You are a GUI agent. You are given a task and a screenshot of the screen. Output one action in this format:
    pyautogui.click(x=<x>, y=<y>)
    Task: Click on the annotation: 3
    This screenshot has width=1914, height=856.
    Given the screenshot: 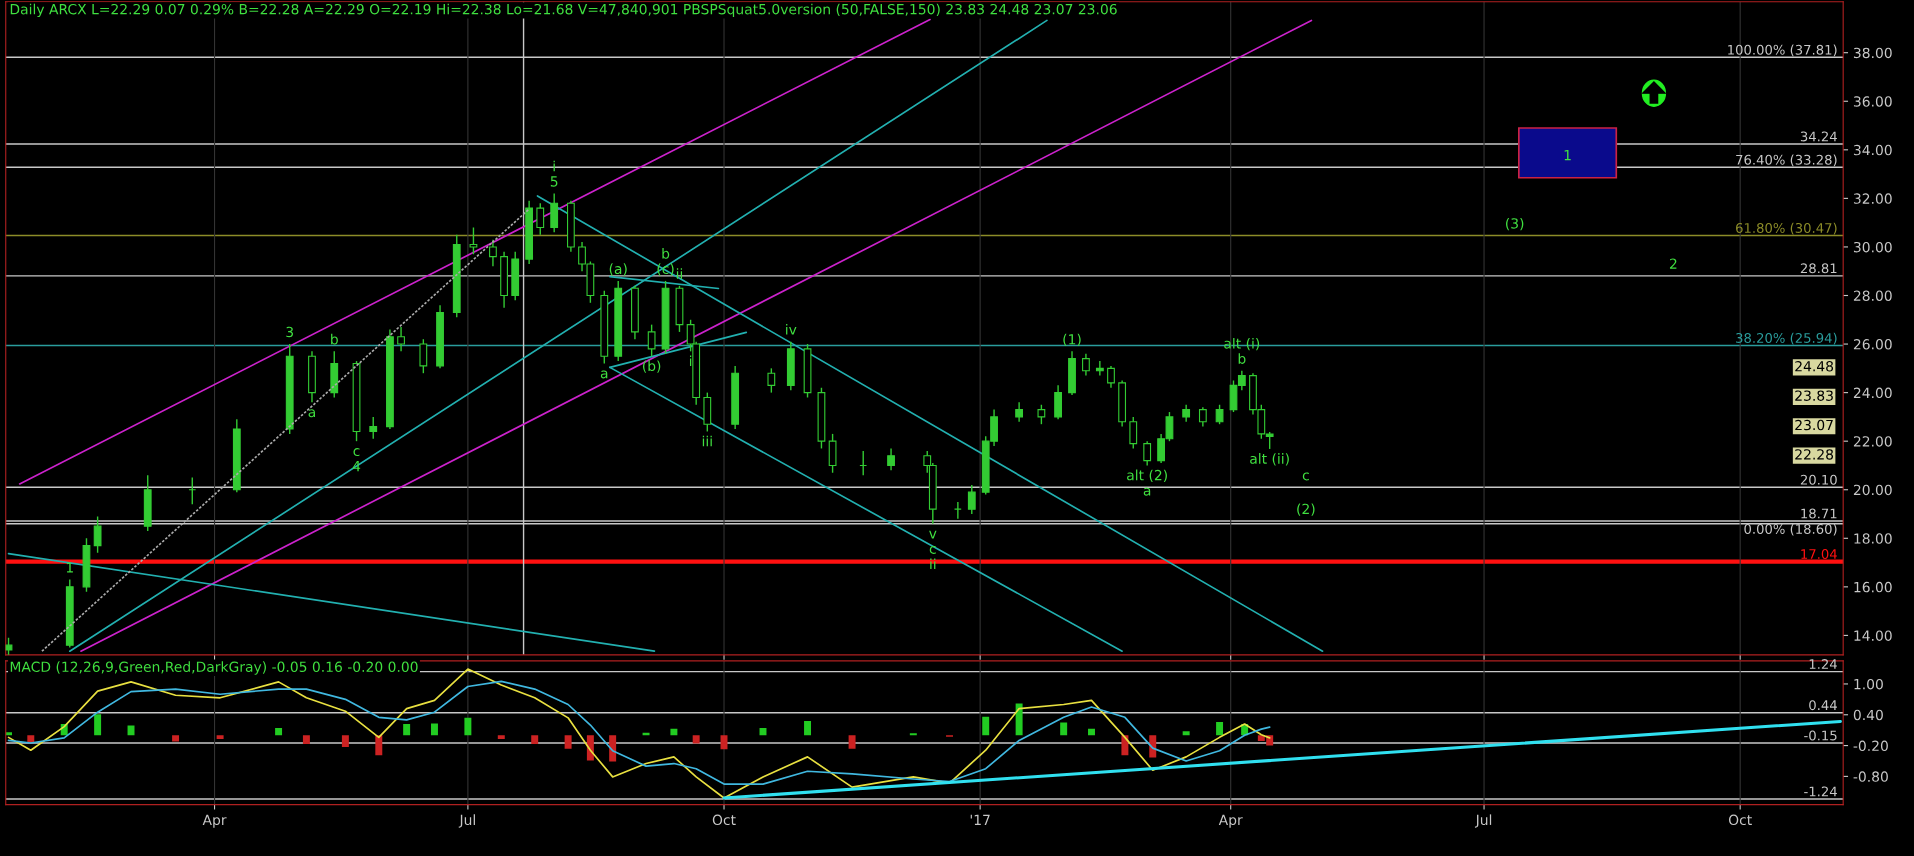 What is the action you would take?
    pyautogui.click(x=290, y=332)
    